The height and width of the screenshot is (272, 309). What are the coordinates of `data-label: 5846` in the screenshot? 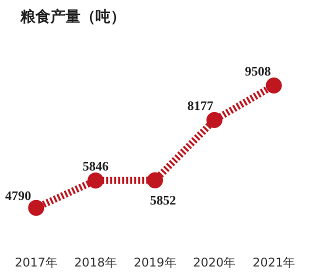 It's located at (96, 166).